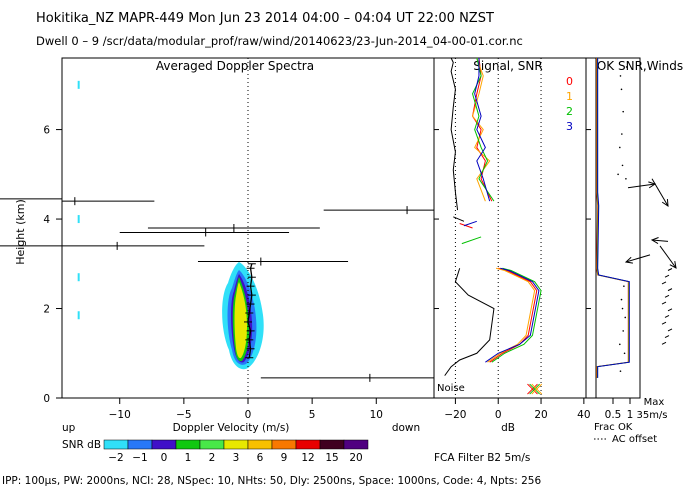 This screenshot has width=700, height=500. Describe the element at coordinates (569, 111) in the screenshot. I see `legend-entry-2: 2` at that location.